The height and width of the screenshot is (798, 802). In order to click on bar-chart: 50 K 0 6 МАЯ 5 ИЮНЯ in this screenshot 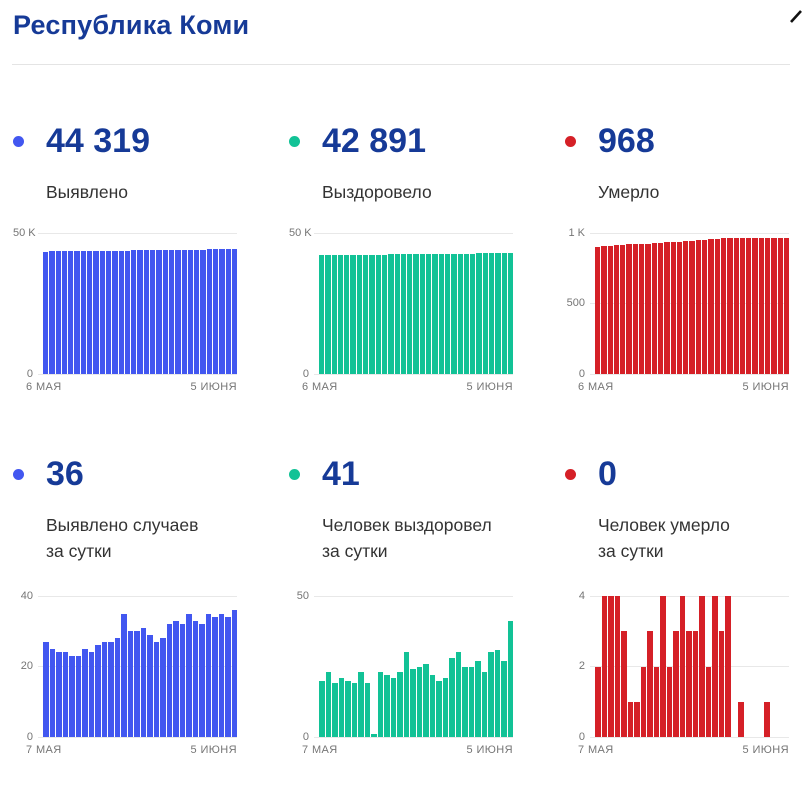, I will do `click(401, 310)`.